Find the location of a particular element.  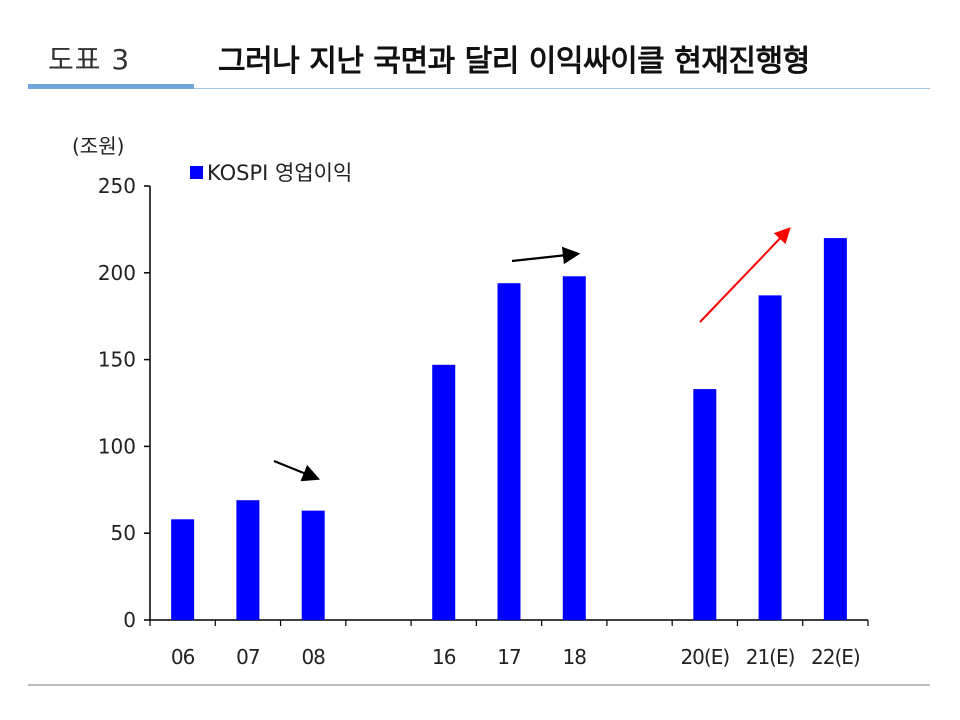

figure-label: 도표 3 is located at coordinates (89, 59).